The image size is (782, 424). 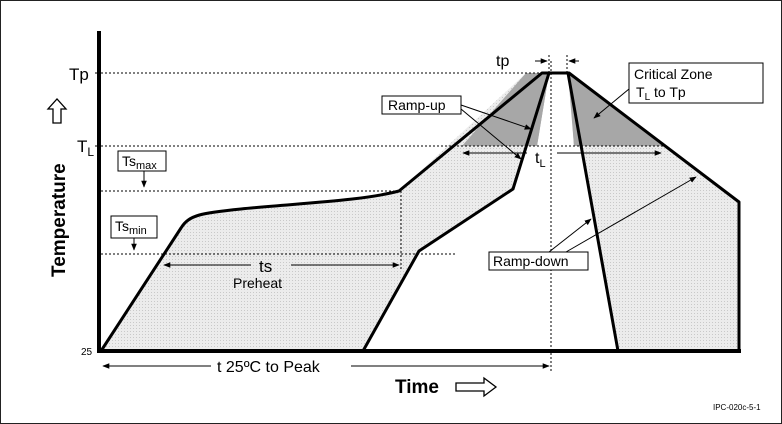 What do you see at coordinates (611, 103) in the screenshot?
I see `critical-zone-pointer` at bounding box center [611, 103].